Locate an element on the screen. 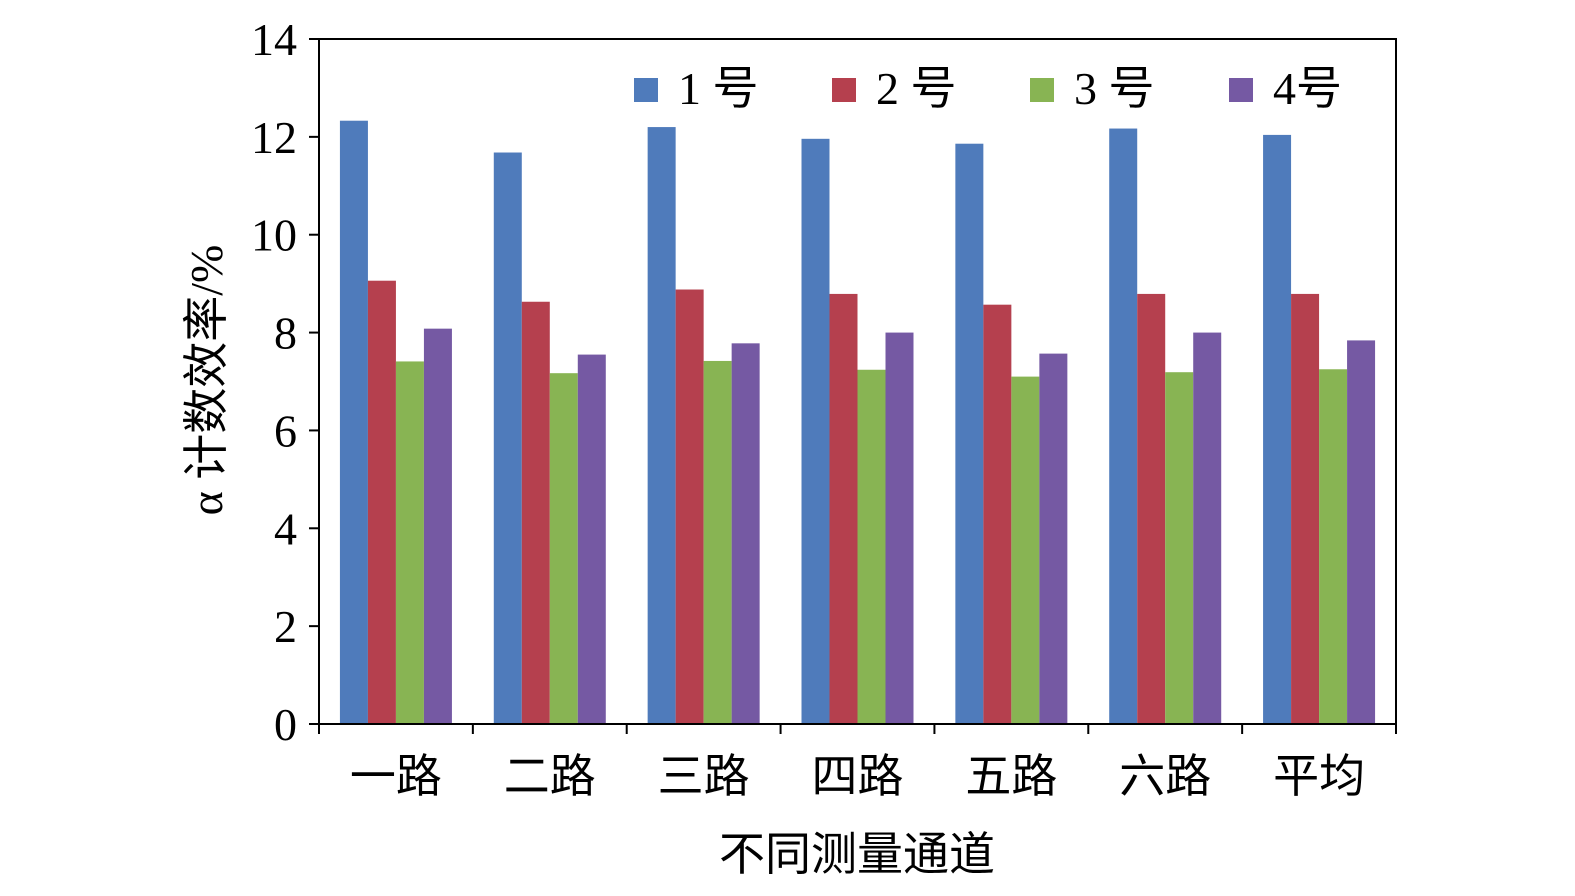  y-tick-label: 12 is located at coordinates (274, 137).